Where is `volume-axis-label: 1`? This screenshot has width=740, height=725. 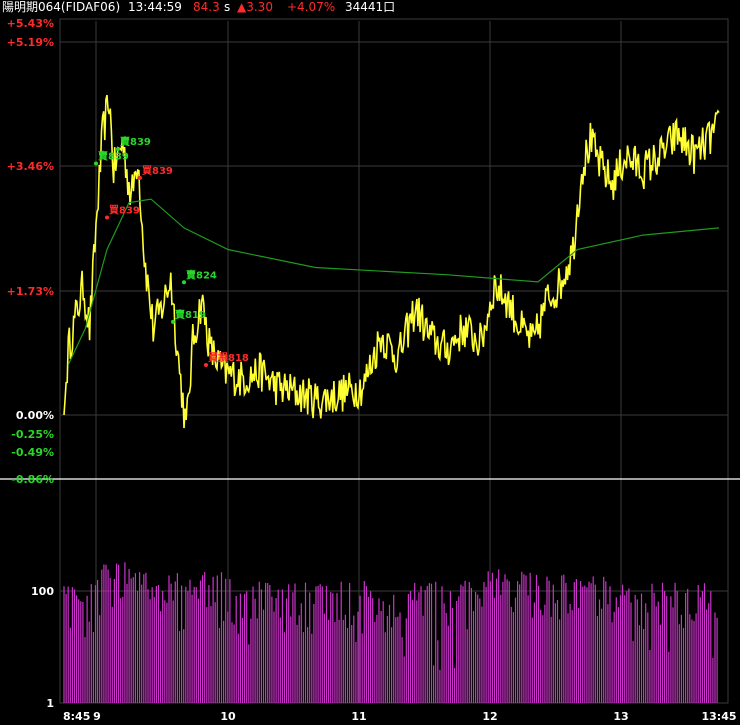
volume-axis-label: 1 is located at coordinates (50, 703).